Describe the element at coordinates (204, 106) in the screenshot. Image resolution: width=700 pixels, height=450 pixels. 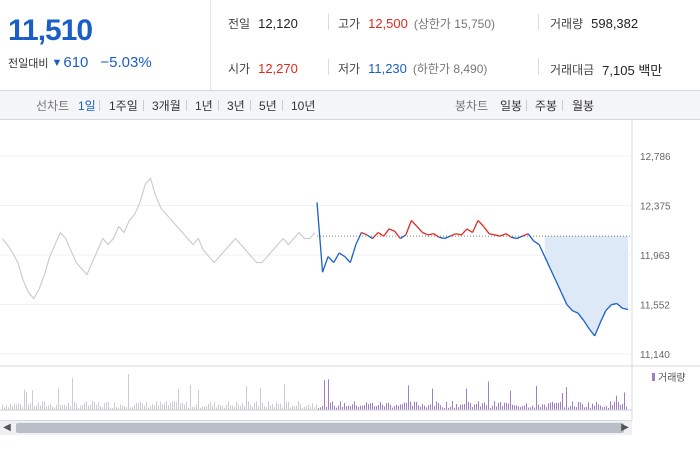
I see `tab-1year: 1년` at that location.